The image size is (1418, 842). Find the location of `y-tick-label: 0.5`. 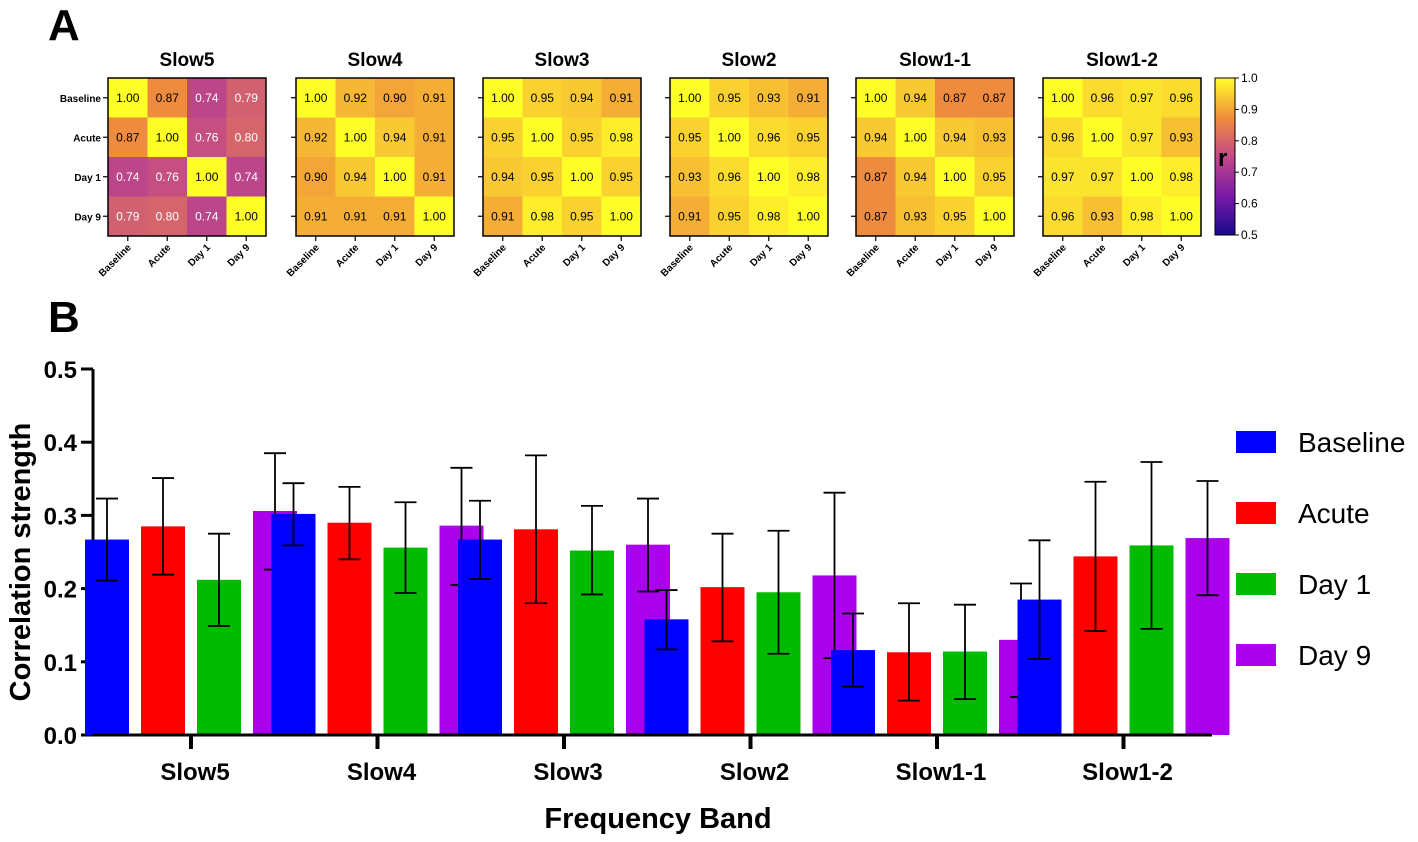

y-tick-label: 0.5 is located at coordinates (60, 370).